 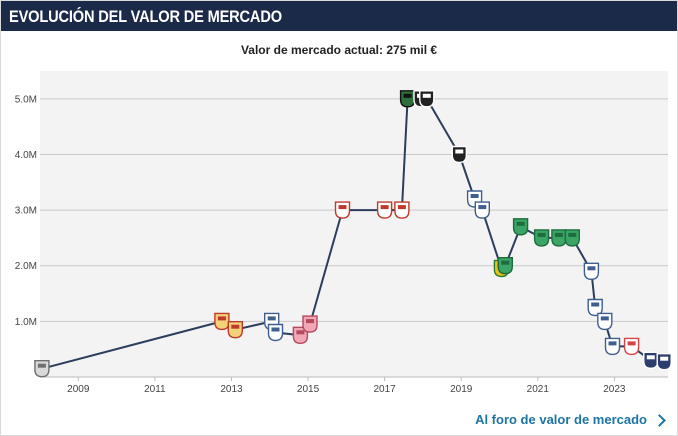 I want to click on y-tick-label: 3.0M, so click(x=26, y=211).